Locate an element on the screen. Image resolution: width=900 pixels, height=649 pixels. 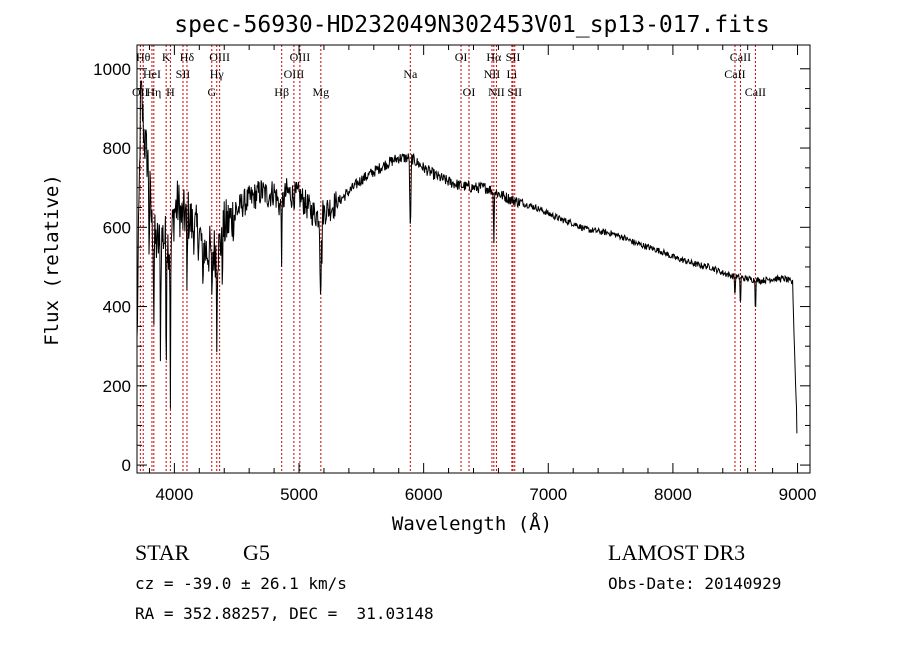
object-subclass: G5 is located at coordinates (256, 552).